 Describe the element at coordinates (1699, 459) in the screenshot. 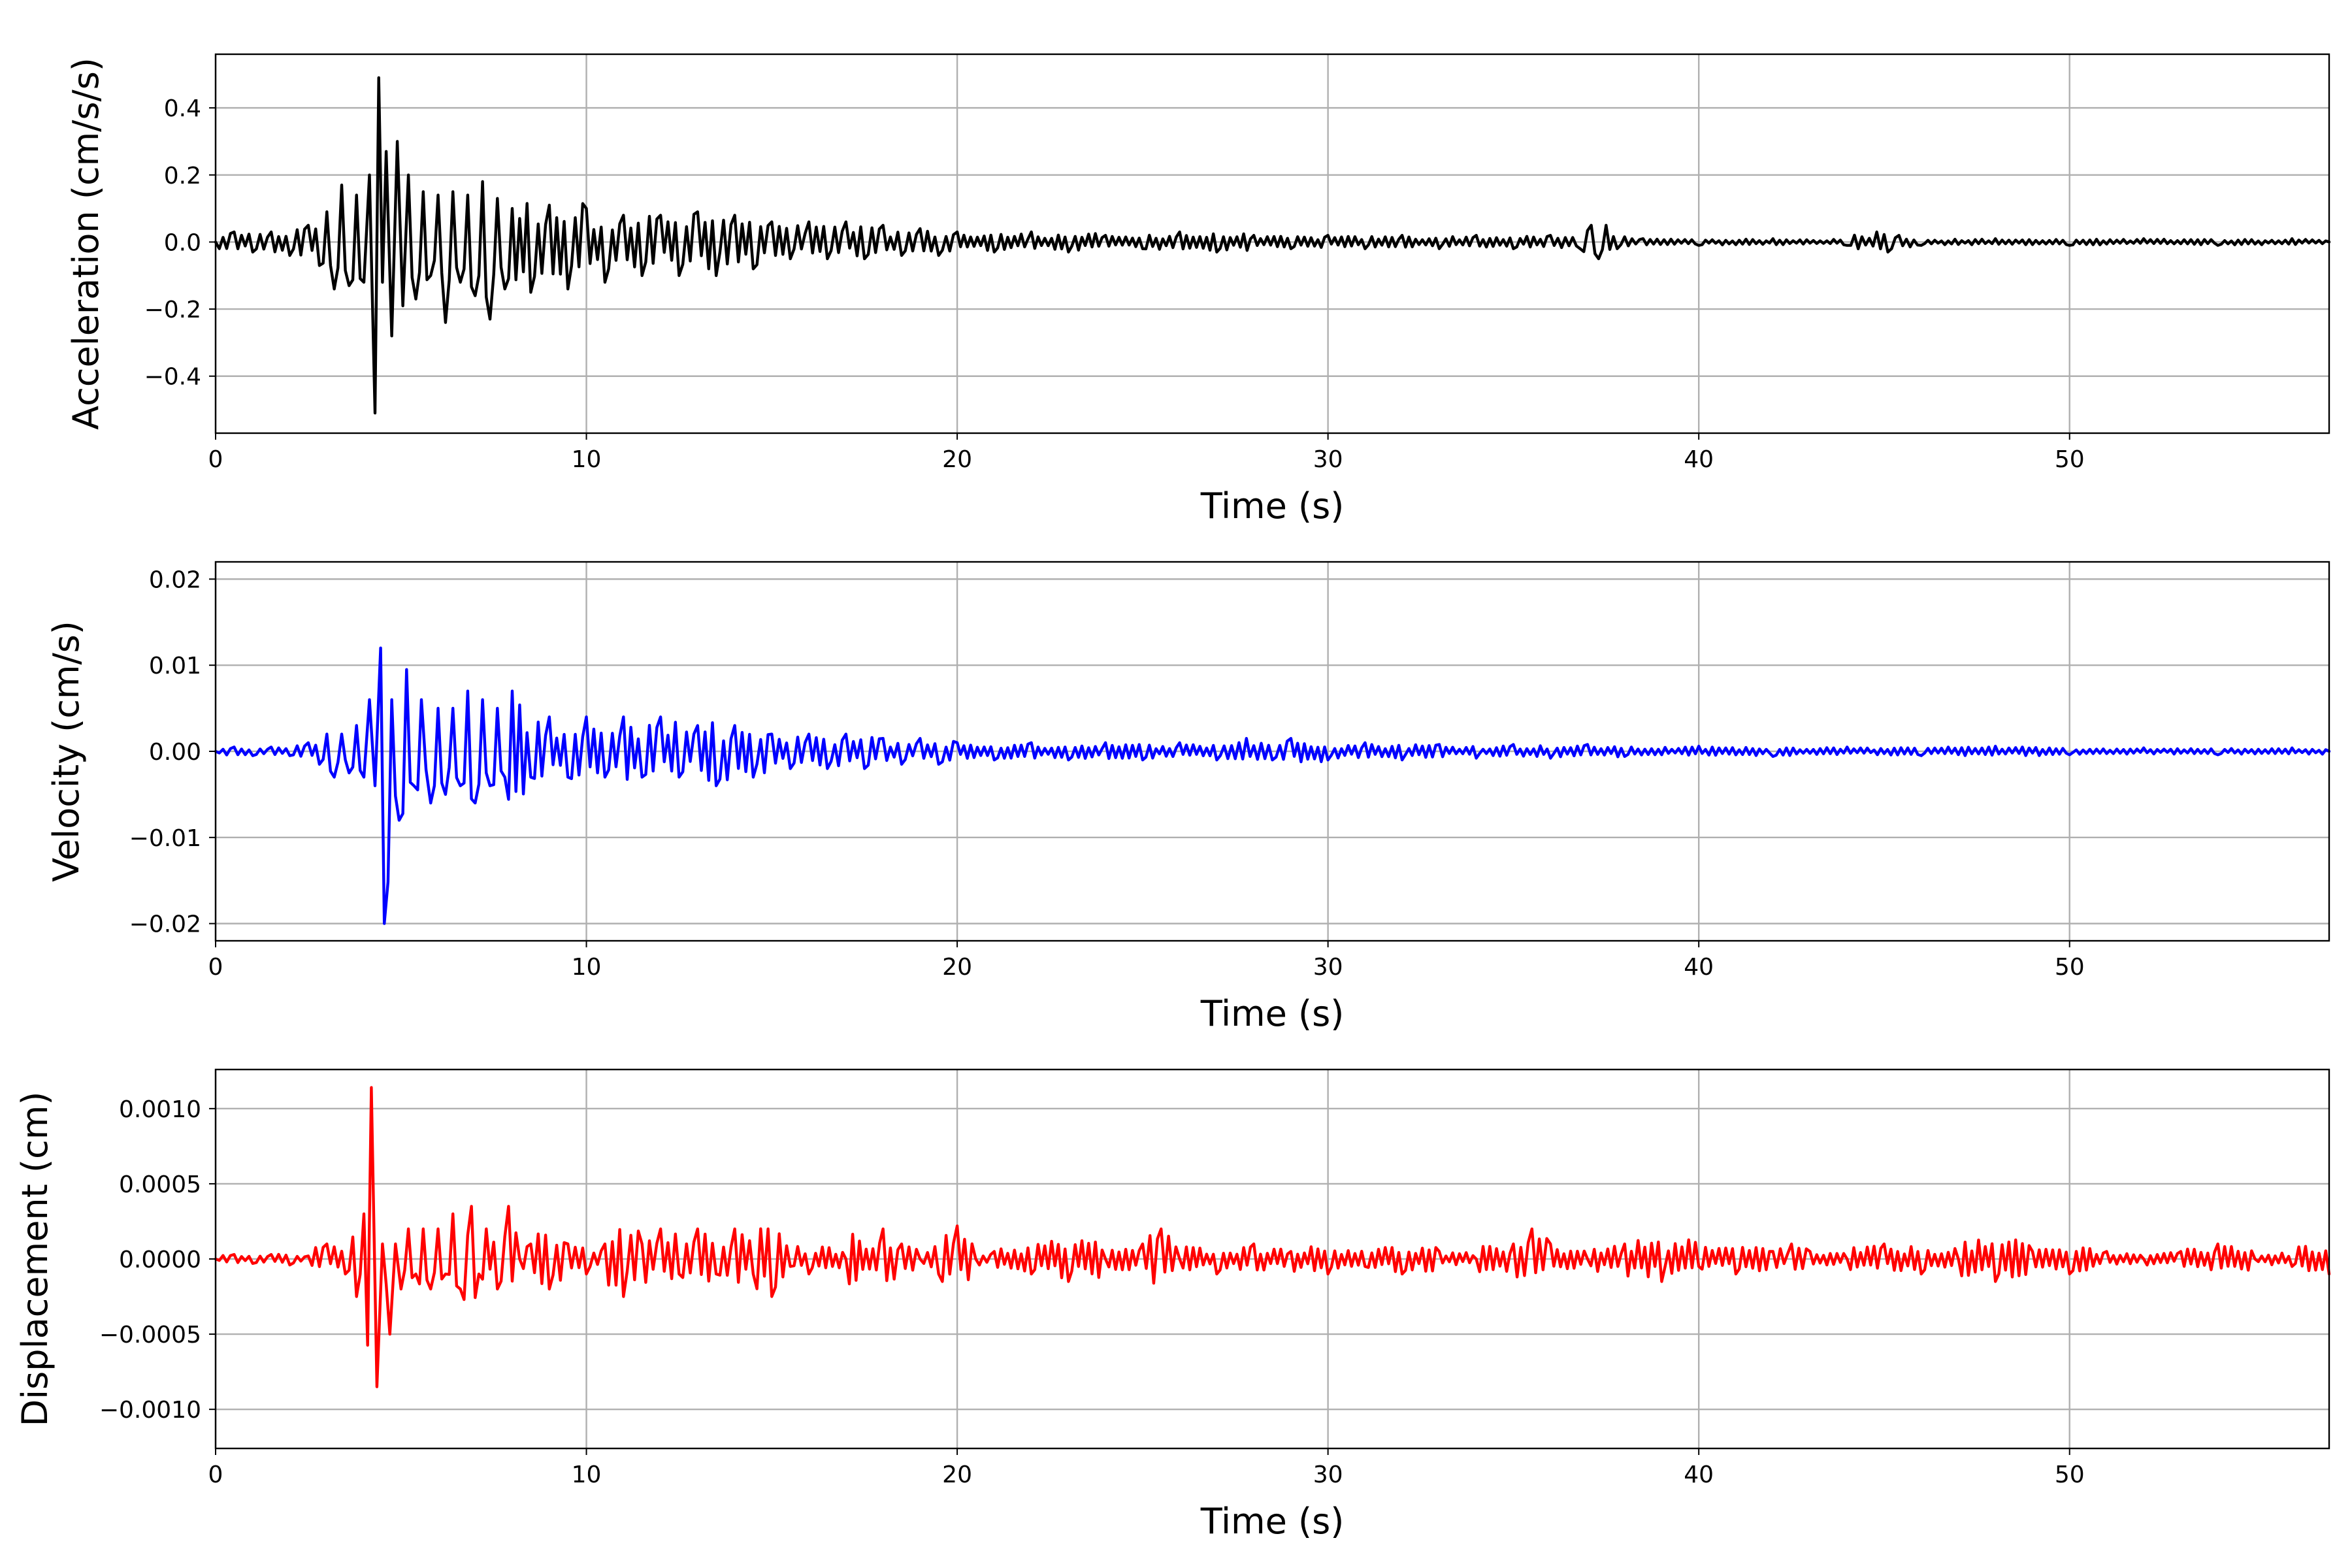

I see `acceleration-x-tick-label: 40` at that location.